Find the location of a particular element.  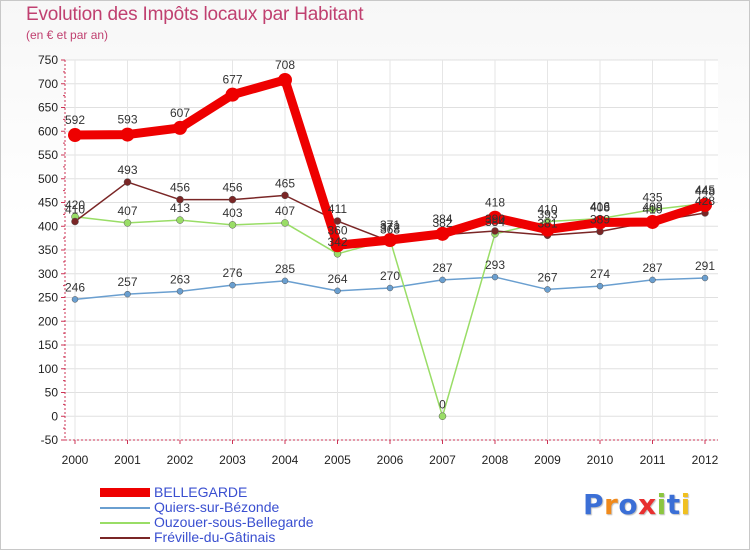

legend-item-bellegarde: BELLEGARDE is located at coordinates (207, 492).